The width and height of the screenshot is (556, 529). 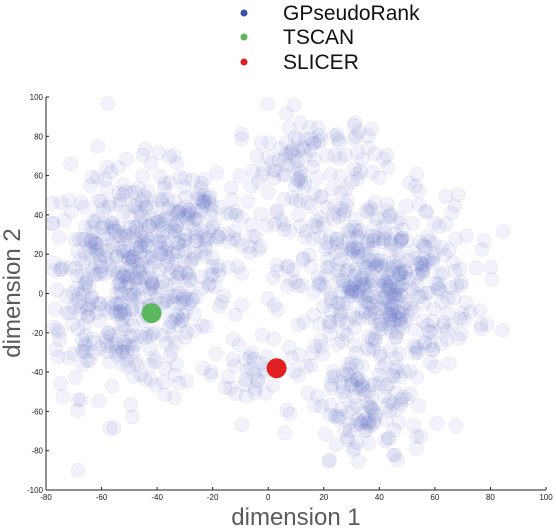 What do you see at coordinates (244, 13) in the screenshot?
I see `legend-marker-gpseudorank` at bounding box center [244, 13].